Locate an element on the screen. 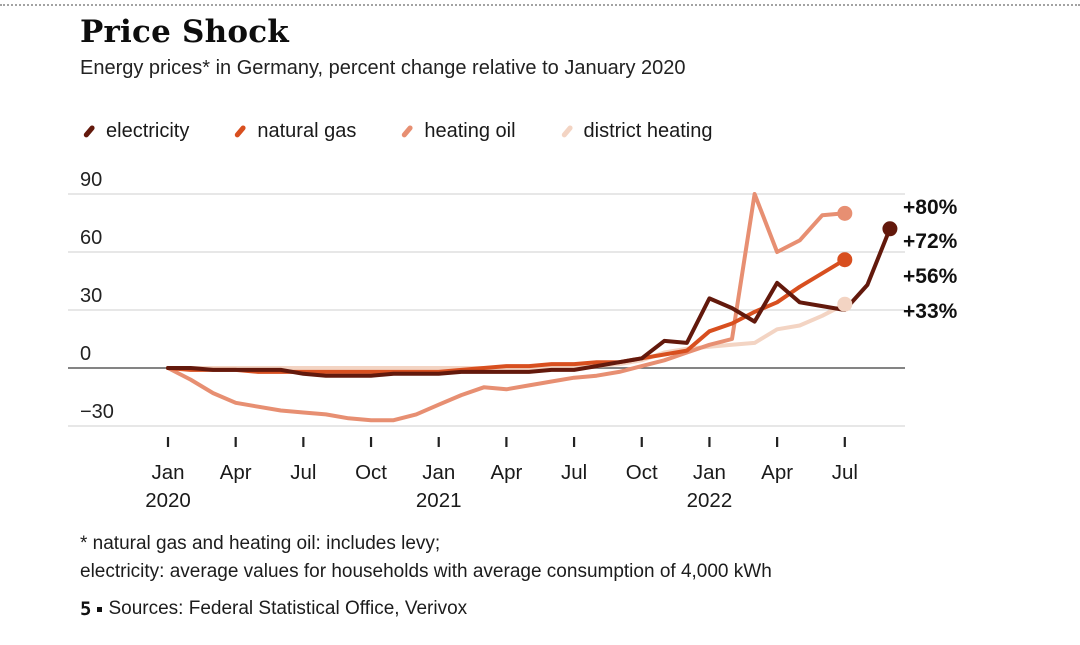  page-title: Price Shock is located at coordinates (184, 32).